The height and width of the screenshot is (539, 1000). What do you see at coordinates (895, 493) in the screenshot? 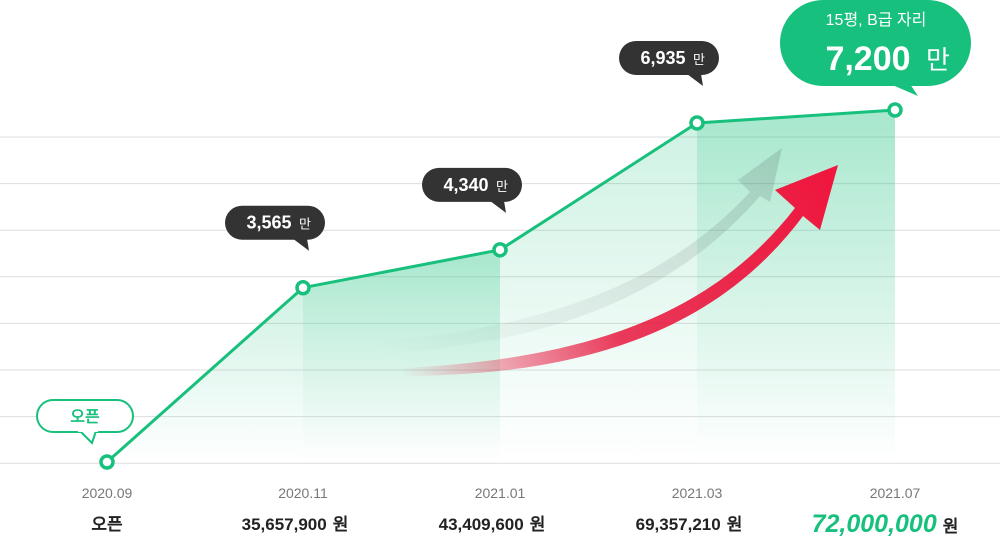
I see `x-tick-label: 2021.07` at bounding box center [895, 493].